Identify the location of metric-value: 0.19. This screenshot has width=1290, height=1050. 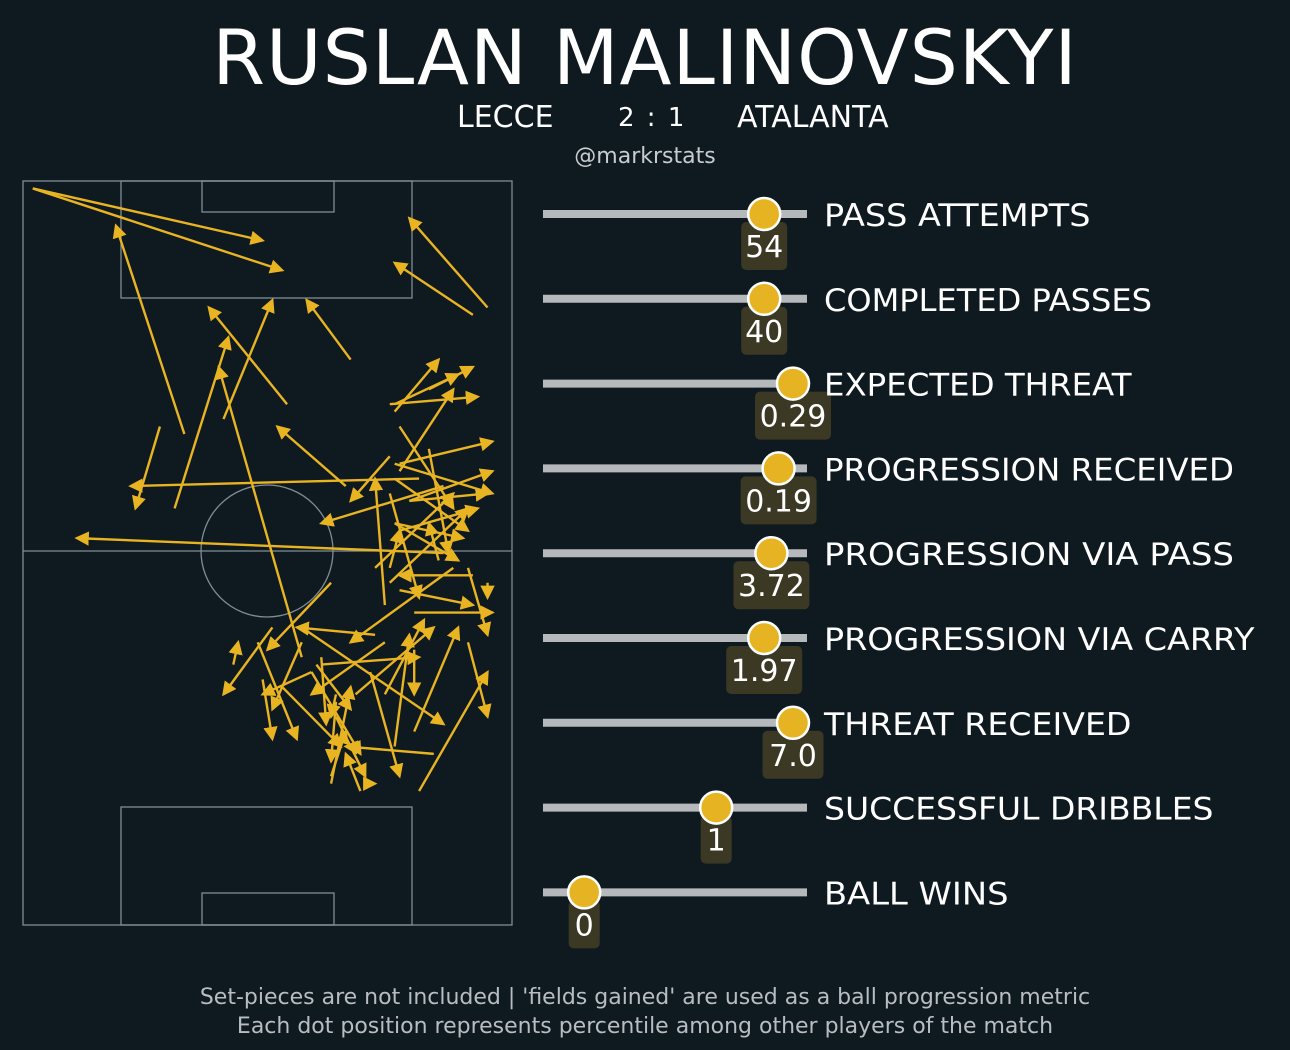
(778, 501).